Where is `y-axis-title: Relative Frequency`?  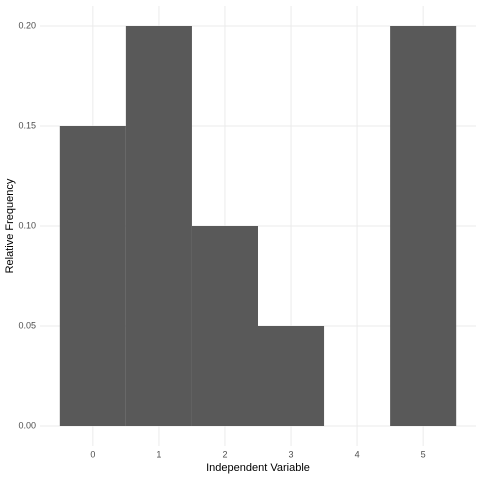
y-axis-title: Relative Frequency is located at coordinates (10, 225).